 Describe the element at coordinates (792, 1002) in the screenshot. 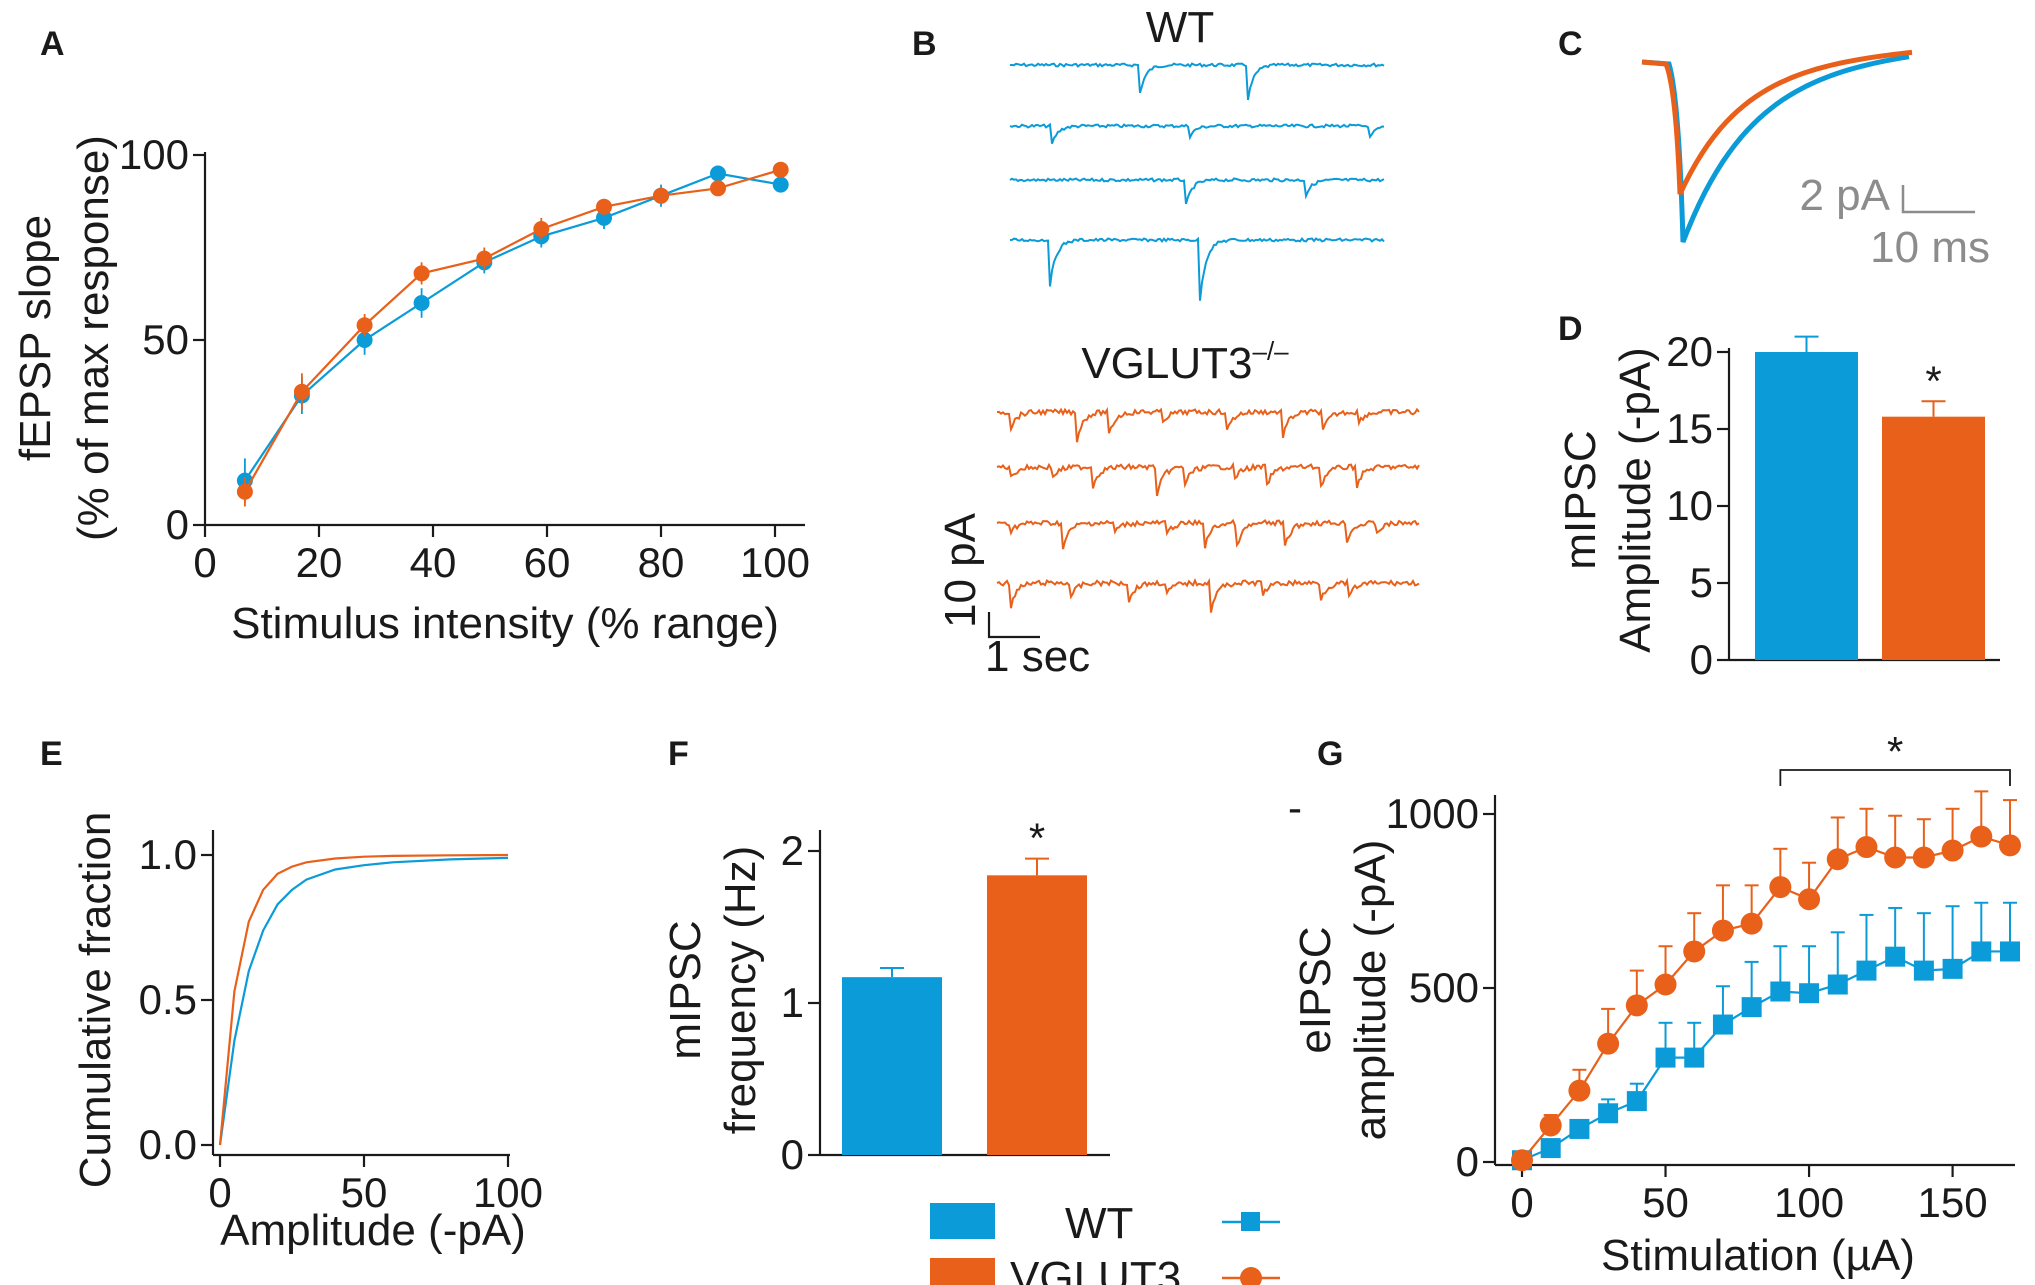

I see `y-tick-label: 1` at that location.